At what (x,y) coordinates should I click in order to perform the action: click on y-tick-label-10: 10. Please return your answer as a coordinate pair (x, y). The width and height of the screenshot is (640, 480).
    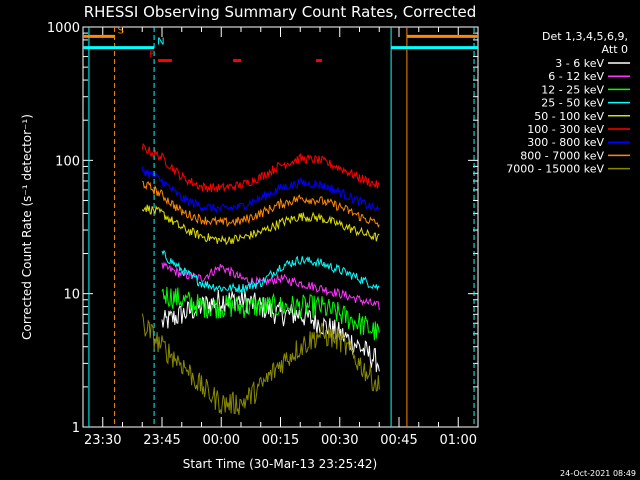
    Looking at the image, I should click on (71, 295).